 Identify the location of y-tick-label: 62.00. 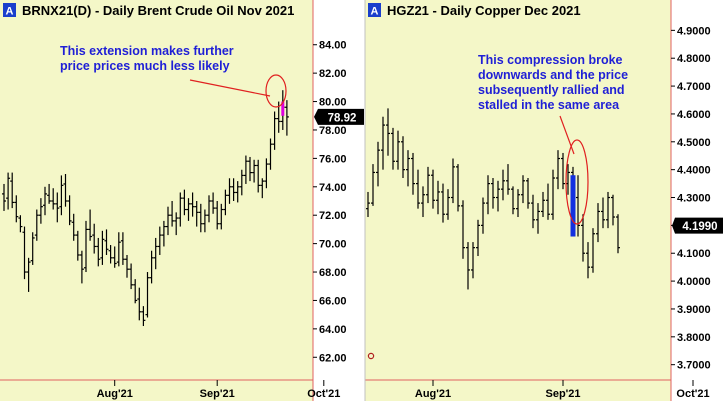
(333, 358).